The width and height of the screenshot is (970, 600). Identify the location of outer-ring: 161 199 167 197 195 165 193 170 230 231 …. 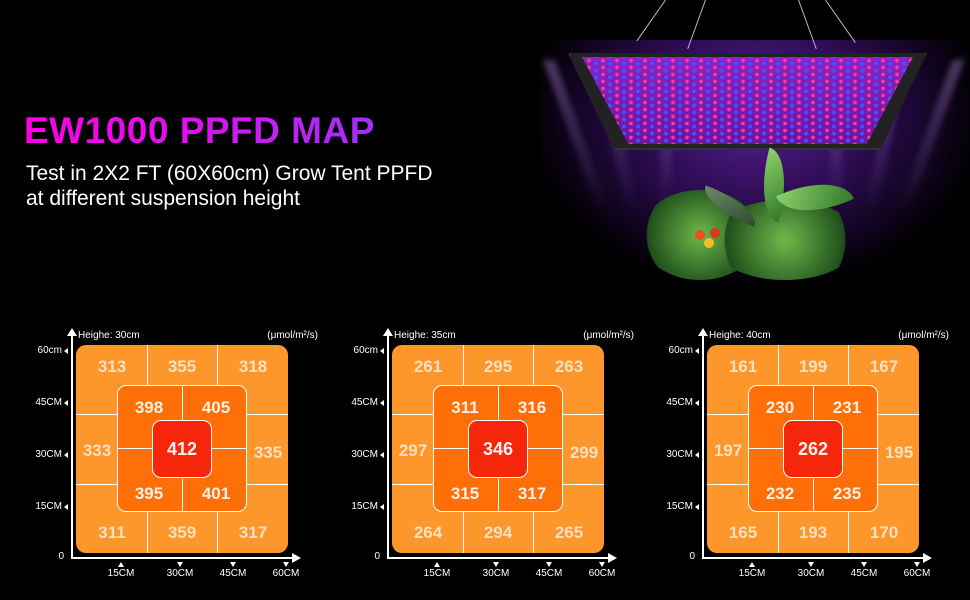
(813, 449).